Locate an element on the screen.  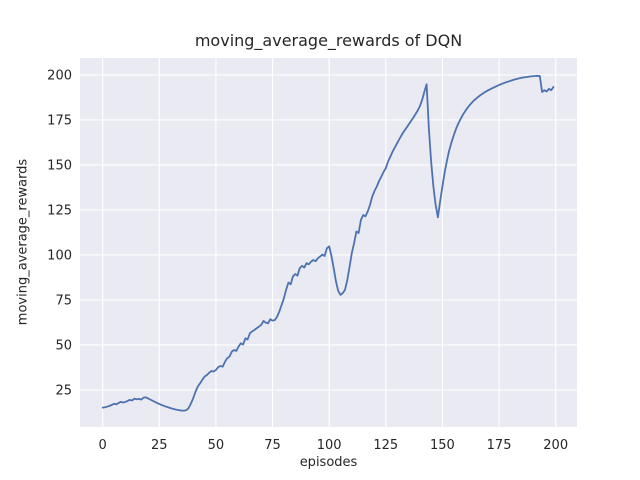
x-tick-label: 50 is located at coordinates (216, 445).